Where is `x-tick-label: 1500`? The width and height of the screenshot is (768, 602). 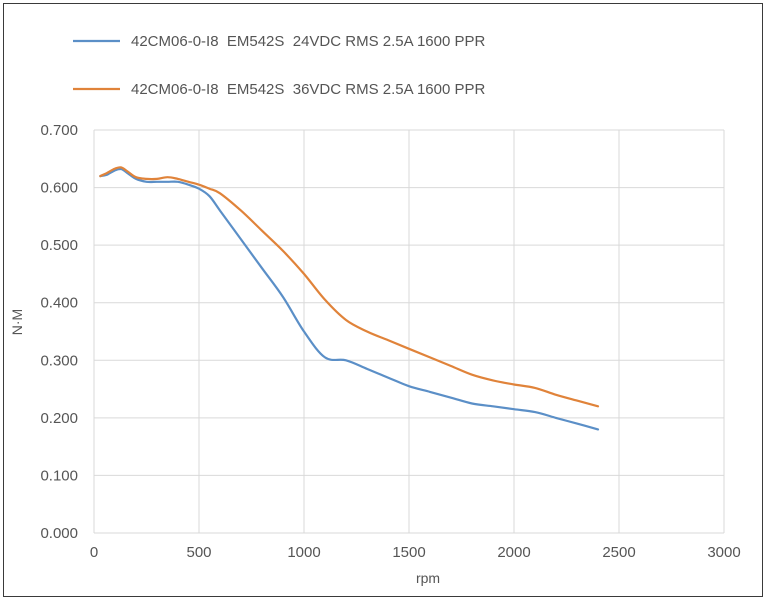
x-tick-label: 1500 is located at coordinates (408, 552).